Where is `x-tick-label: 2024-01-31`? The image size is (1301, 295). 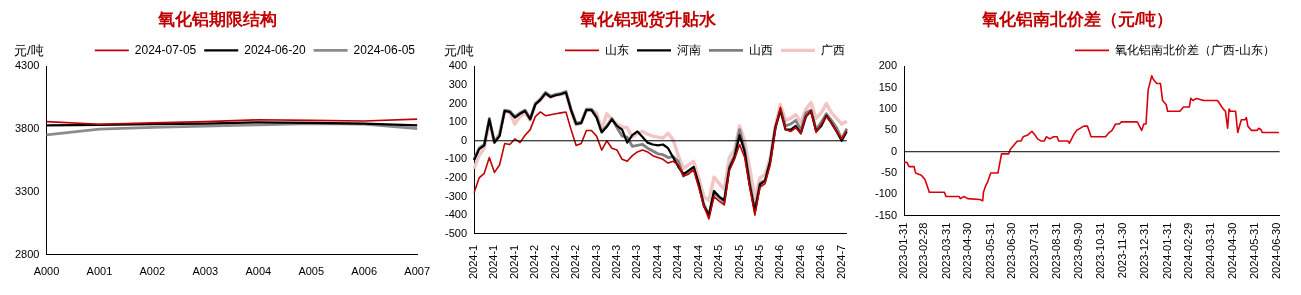 x-tick-label: 2024-01-31 is located at coordinates (1166, 251).